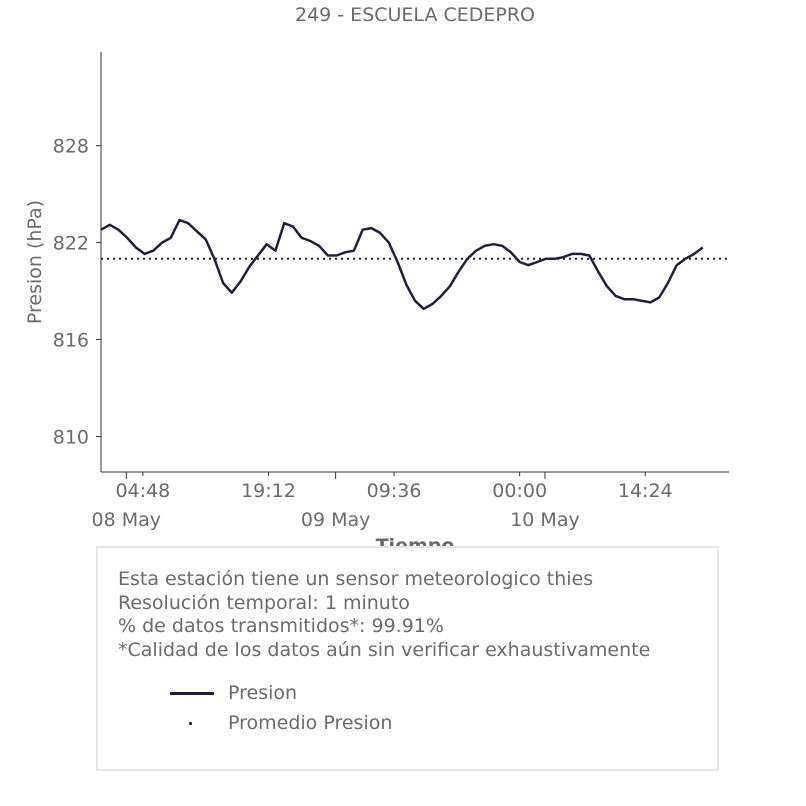 The width and height of the screenshot is (806, 806). I want to click on legend-label: Presion, so click(263, 693).